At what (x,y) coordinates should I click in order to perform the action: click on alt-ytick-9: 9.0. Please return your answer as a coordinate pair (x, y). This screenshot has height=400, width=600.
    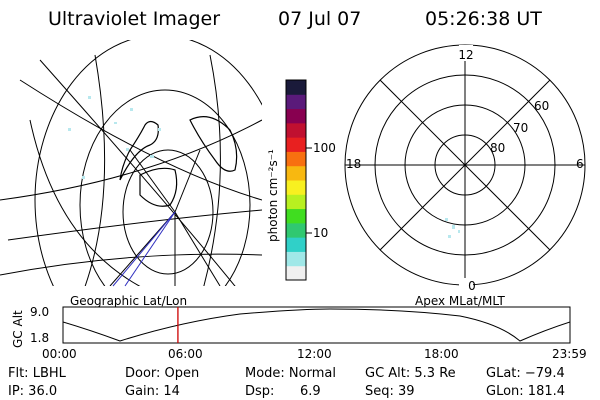
    Looking at the image, I should click on (39, 312).